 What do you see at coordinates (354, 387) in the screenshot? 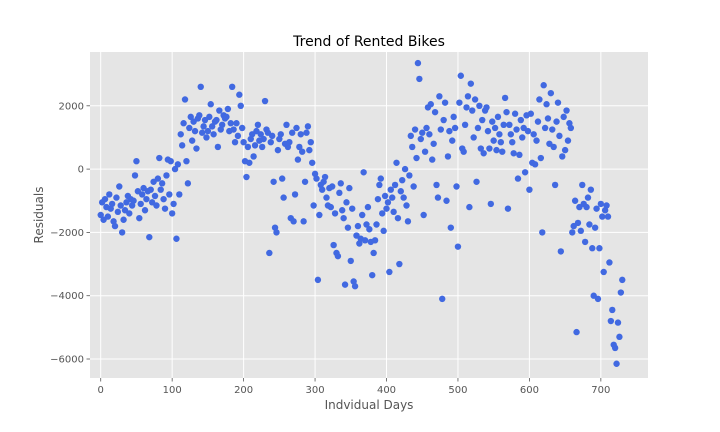
I see `x-axis-ticks: 0 100 200 300 400 500 600 700` at bounding box center [354, 387].